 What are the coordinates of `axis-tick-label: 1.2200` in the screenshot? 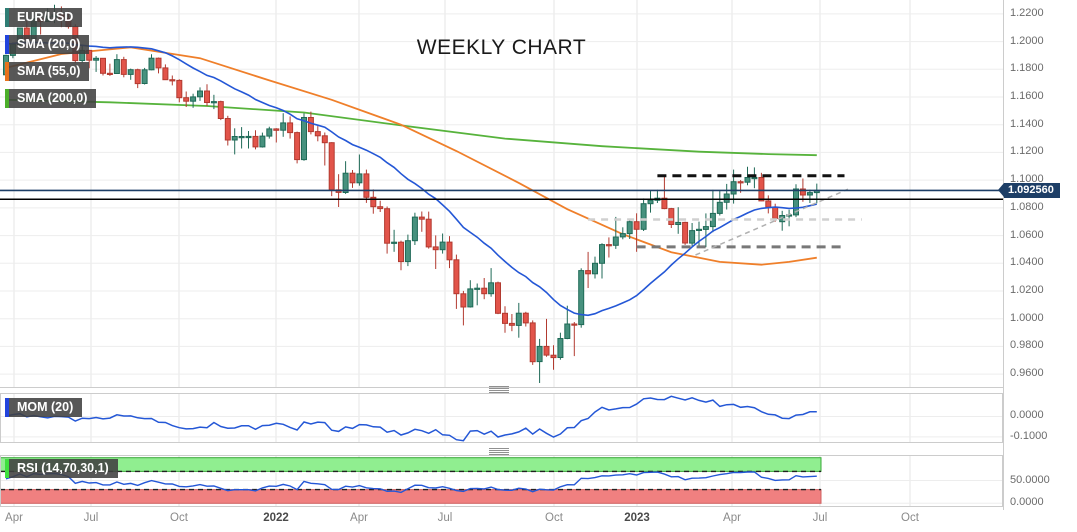 It's located at (1027, 12).